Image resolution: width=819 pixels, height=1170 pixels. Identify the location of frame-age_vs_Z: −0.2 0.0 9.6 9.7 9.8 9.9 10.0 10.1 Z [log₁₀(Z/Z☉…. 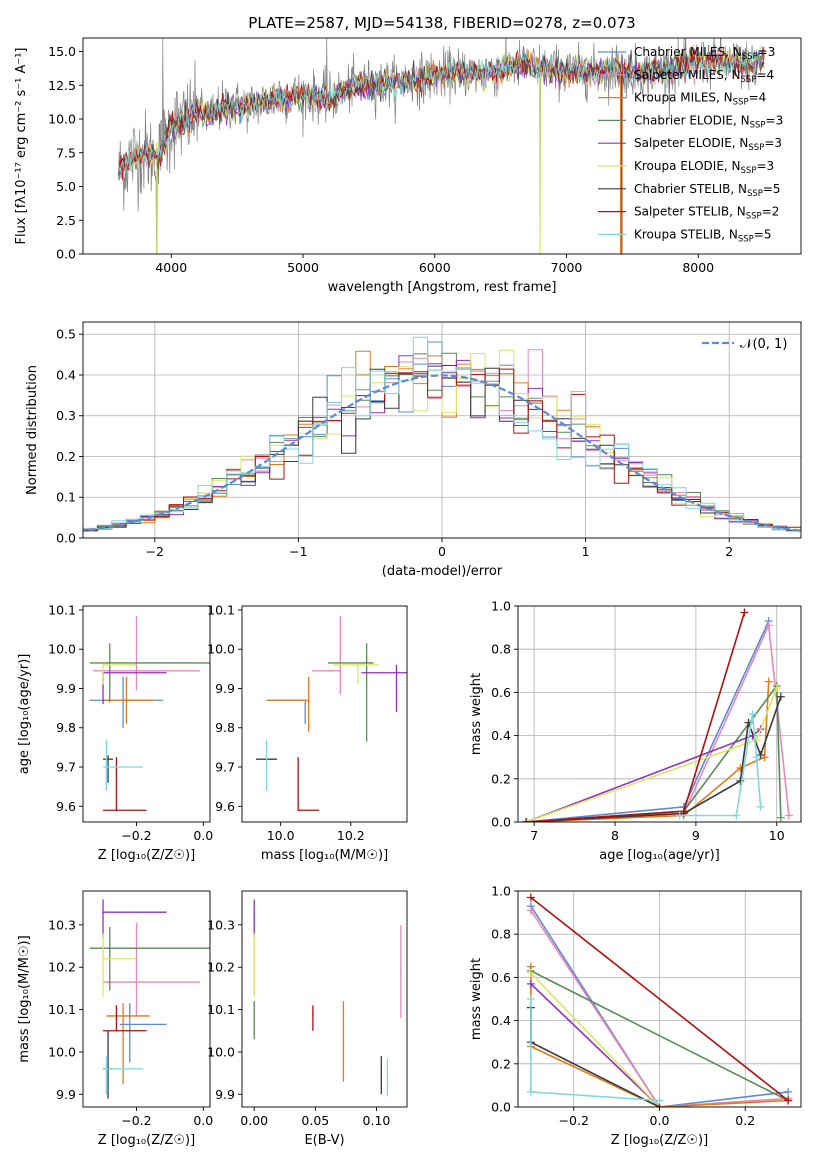
(115, 732).